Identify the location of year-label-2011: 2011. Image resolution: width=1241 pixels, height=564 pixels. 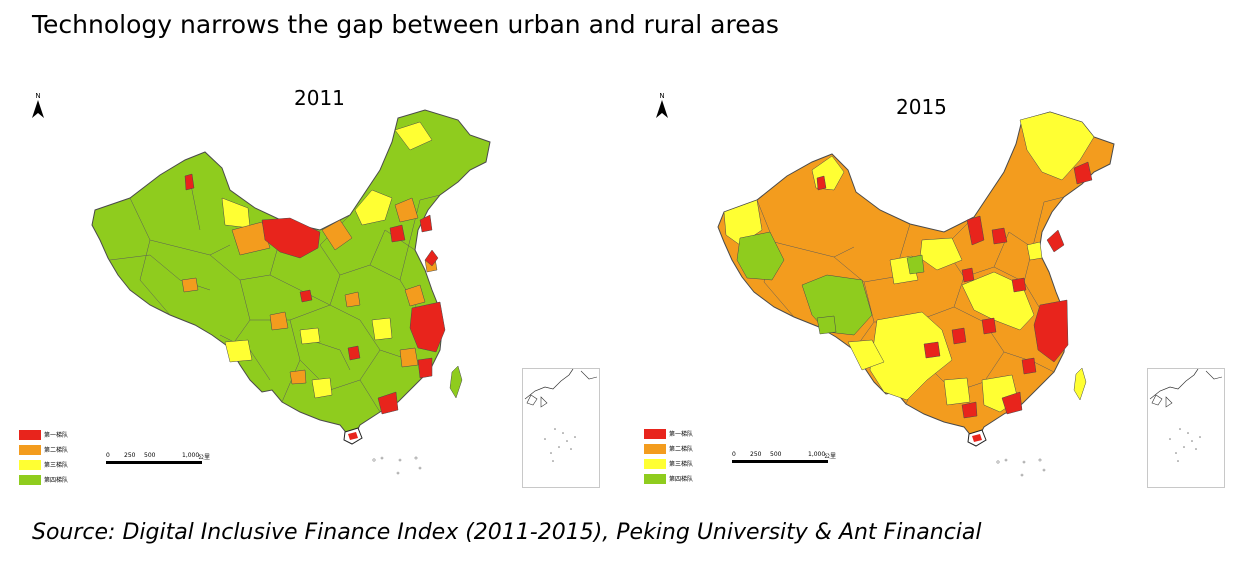
(319, 98).